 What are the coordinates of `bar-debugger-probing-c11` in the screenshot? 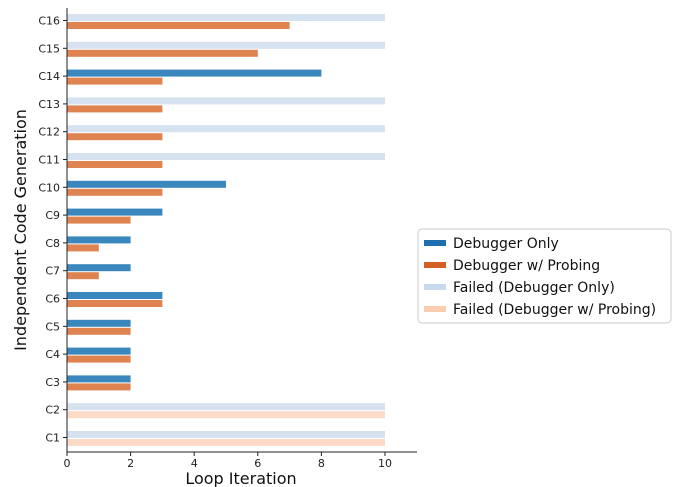 It's located at (115, 164).